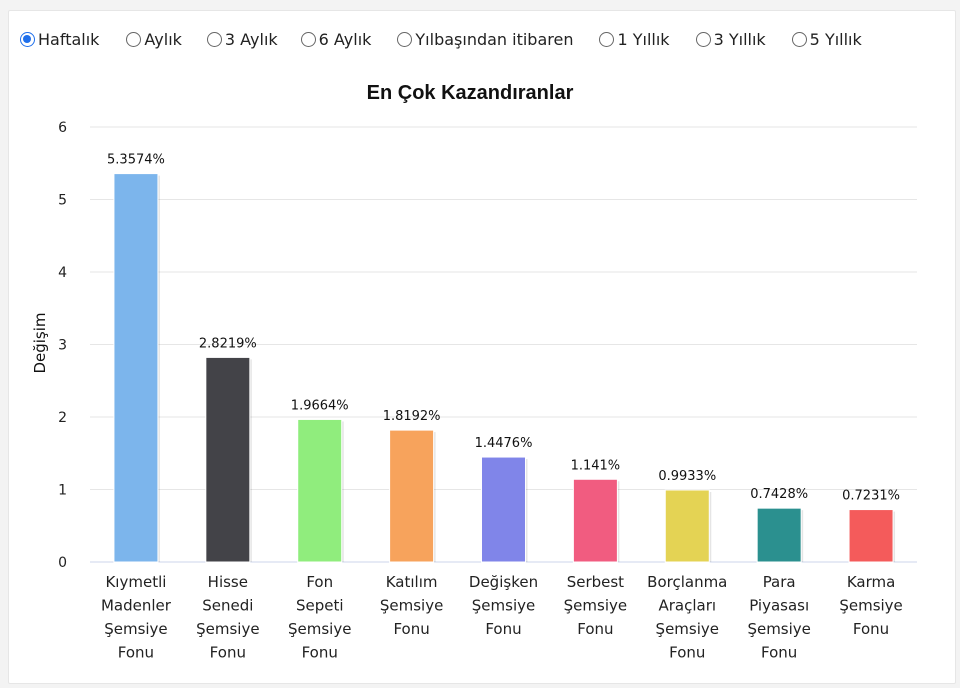 Image resolution: width=960 pixels, height=688 pixels. What do you see at coordinates (136, 617) in the screenshot?
I see `x-tick-label: Kıymetli Madenler Şemsiye Fonu` at bounding box center [136, 617].